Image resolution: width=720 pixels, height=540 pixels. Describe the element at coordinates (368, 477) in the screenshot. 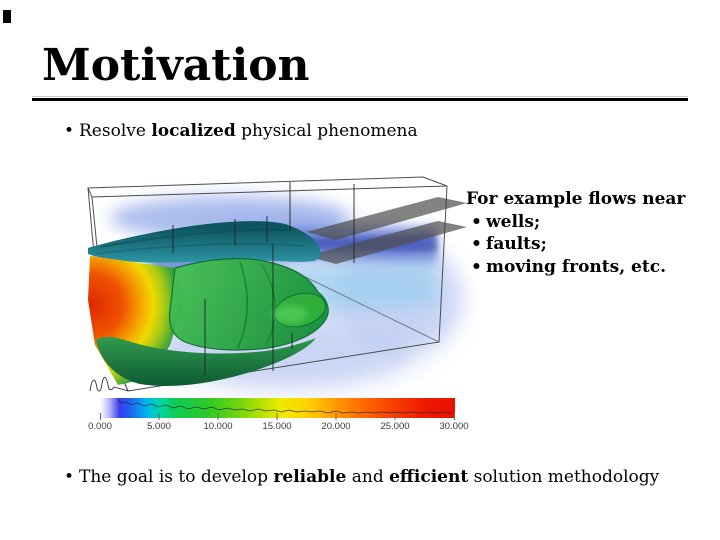

I see `bullet-text-normal: and` at that location.